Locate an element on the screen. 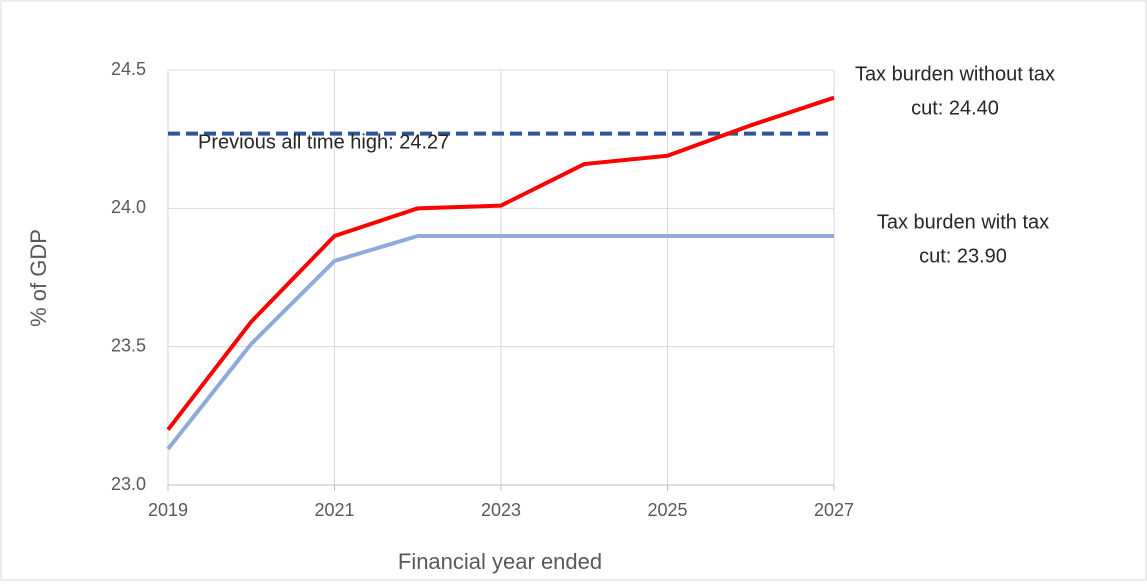 Image resolution: width=1147 pixels, height=586 pixels. annotation: cut: 24.40 is located at coordinates (955, 108).